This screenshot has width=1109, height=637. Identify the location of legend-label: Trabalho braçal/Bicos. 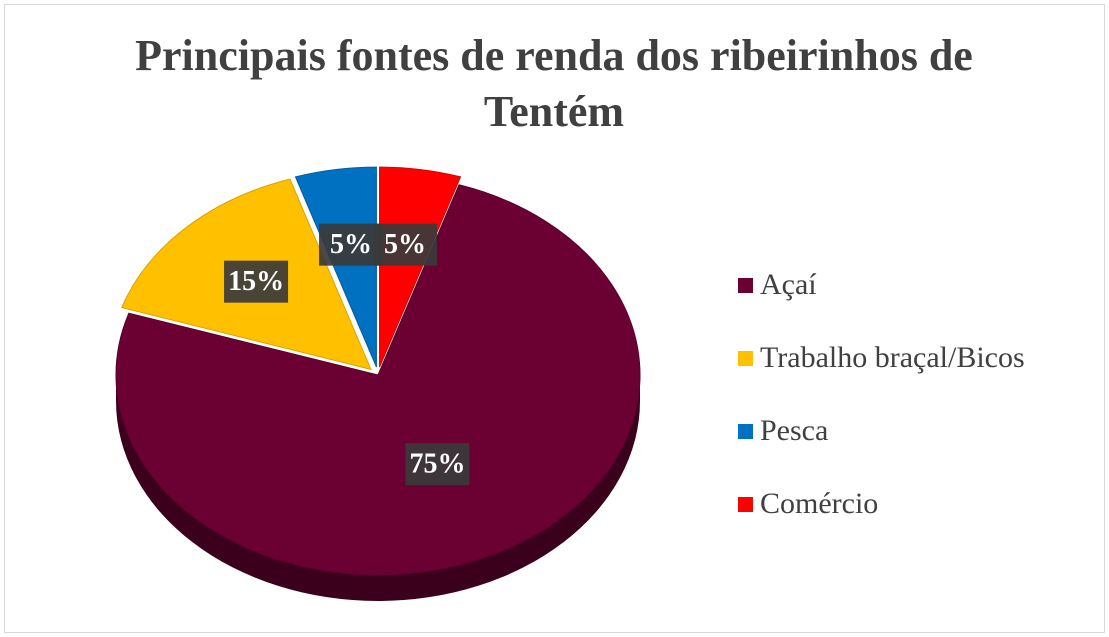
(892, 357).